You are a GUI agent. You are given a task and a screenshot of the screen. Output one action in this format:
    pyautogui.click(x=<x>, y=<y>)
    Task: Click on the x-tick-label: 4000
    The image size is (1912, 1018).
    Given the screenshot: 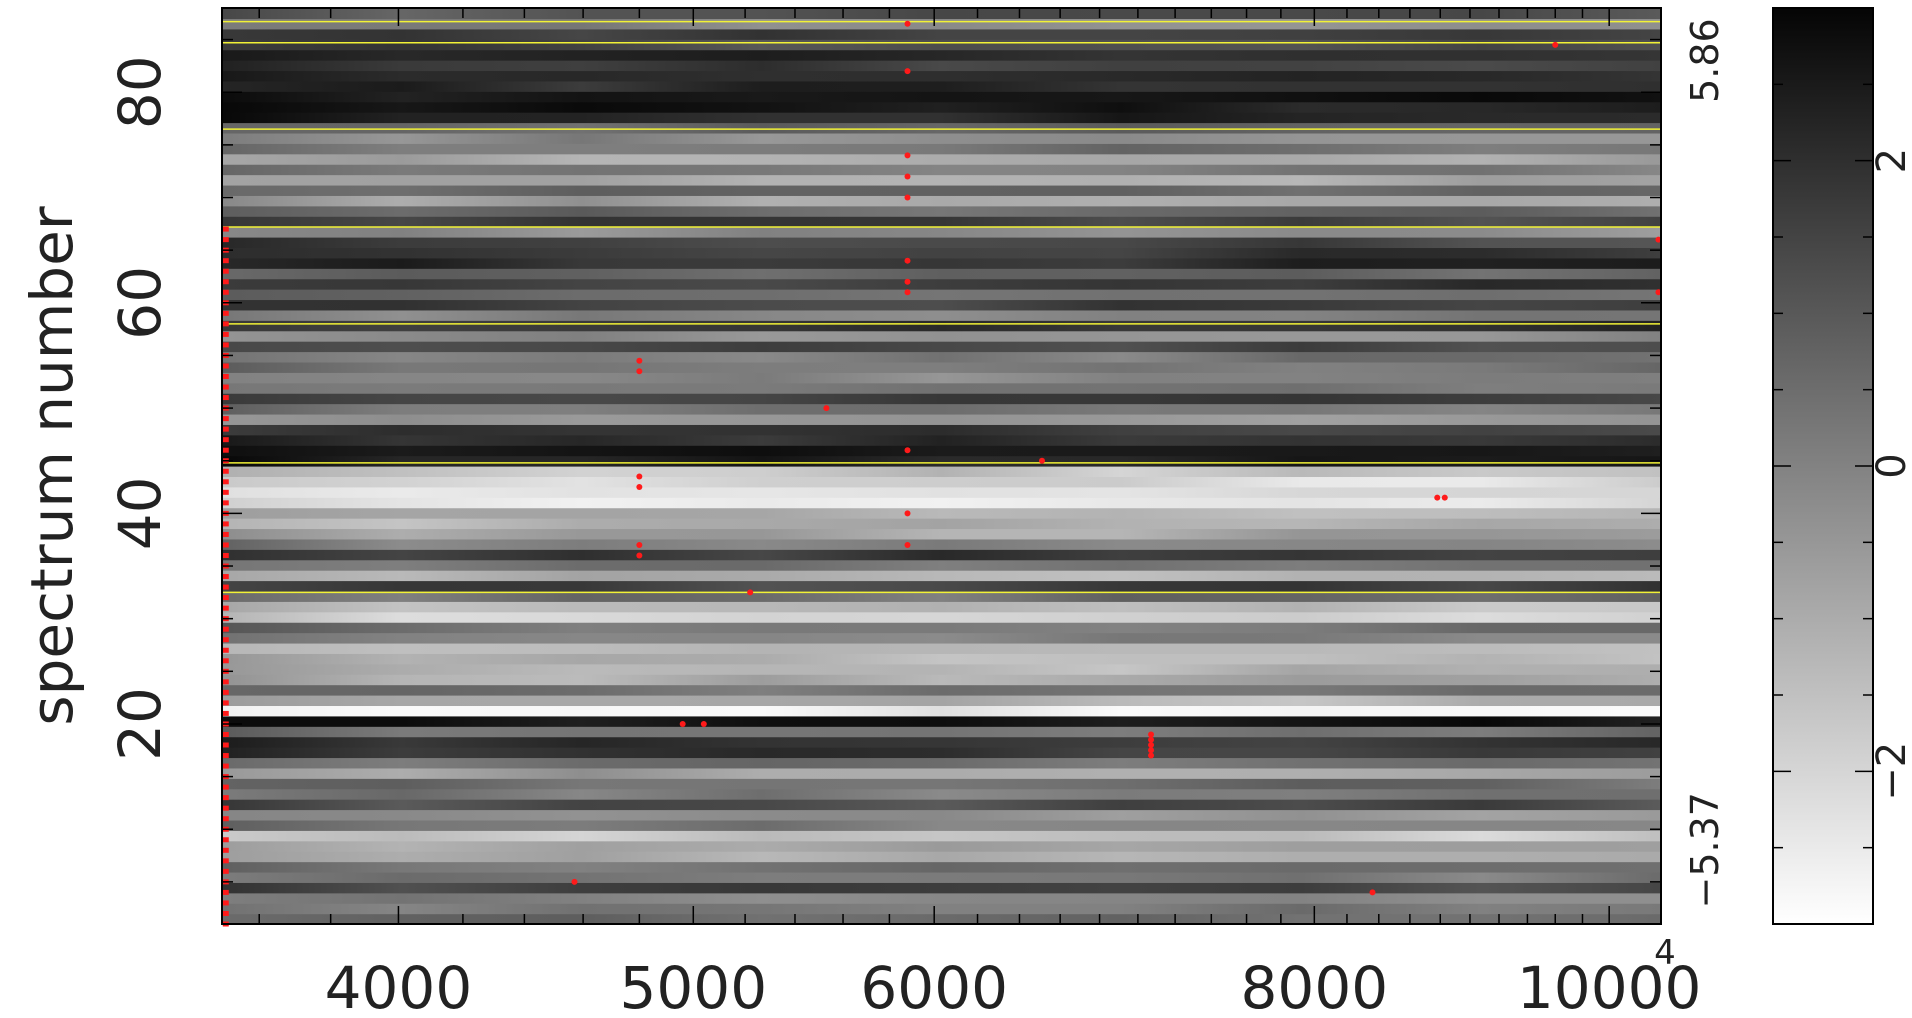 What is the action you would take?
    pyautogui.click(x=399, y=986)
    